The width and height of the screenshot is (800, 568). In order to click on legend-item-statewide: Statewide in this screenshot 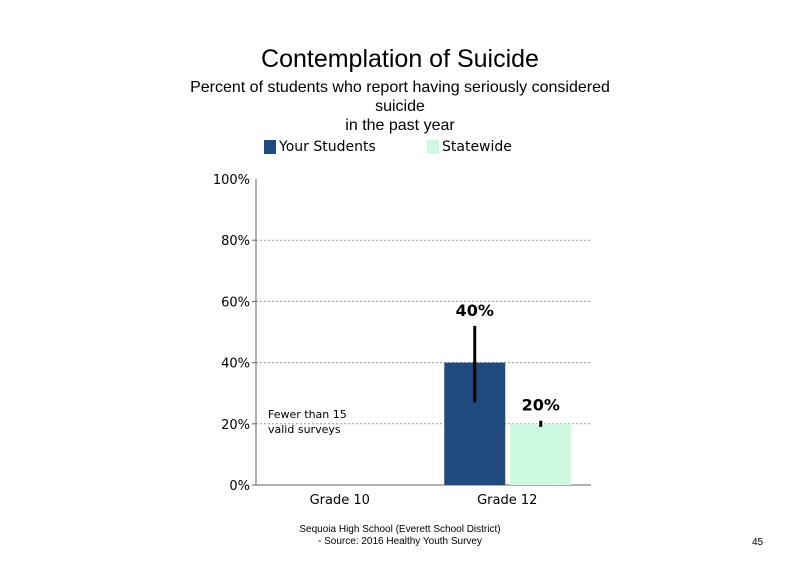, I will do `click(469, 147)`.